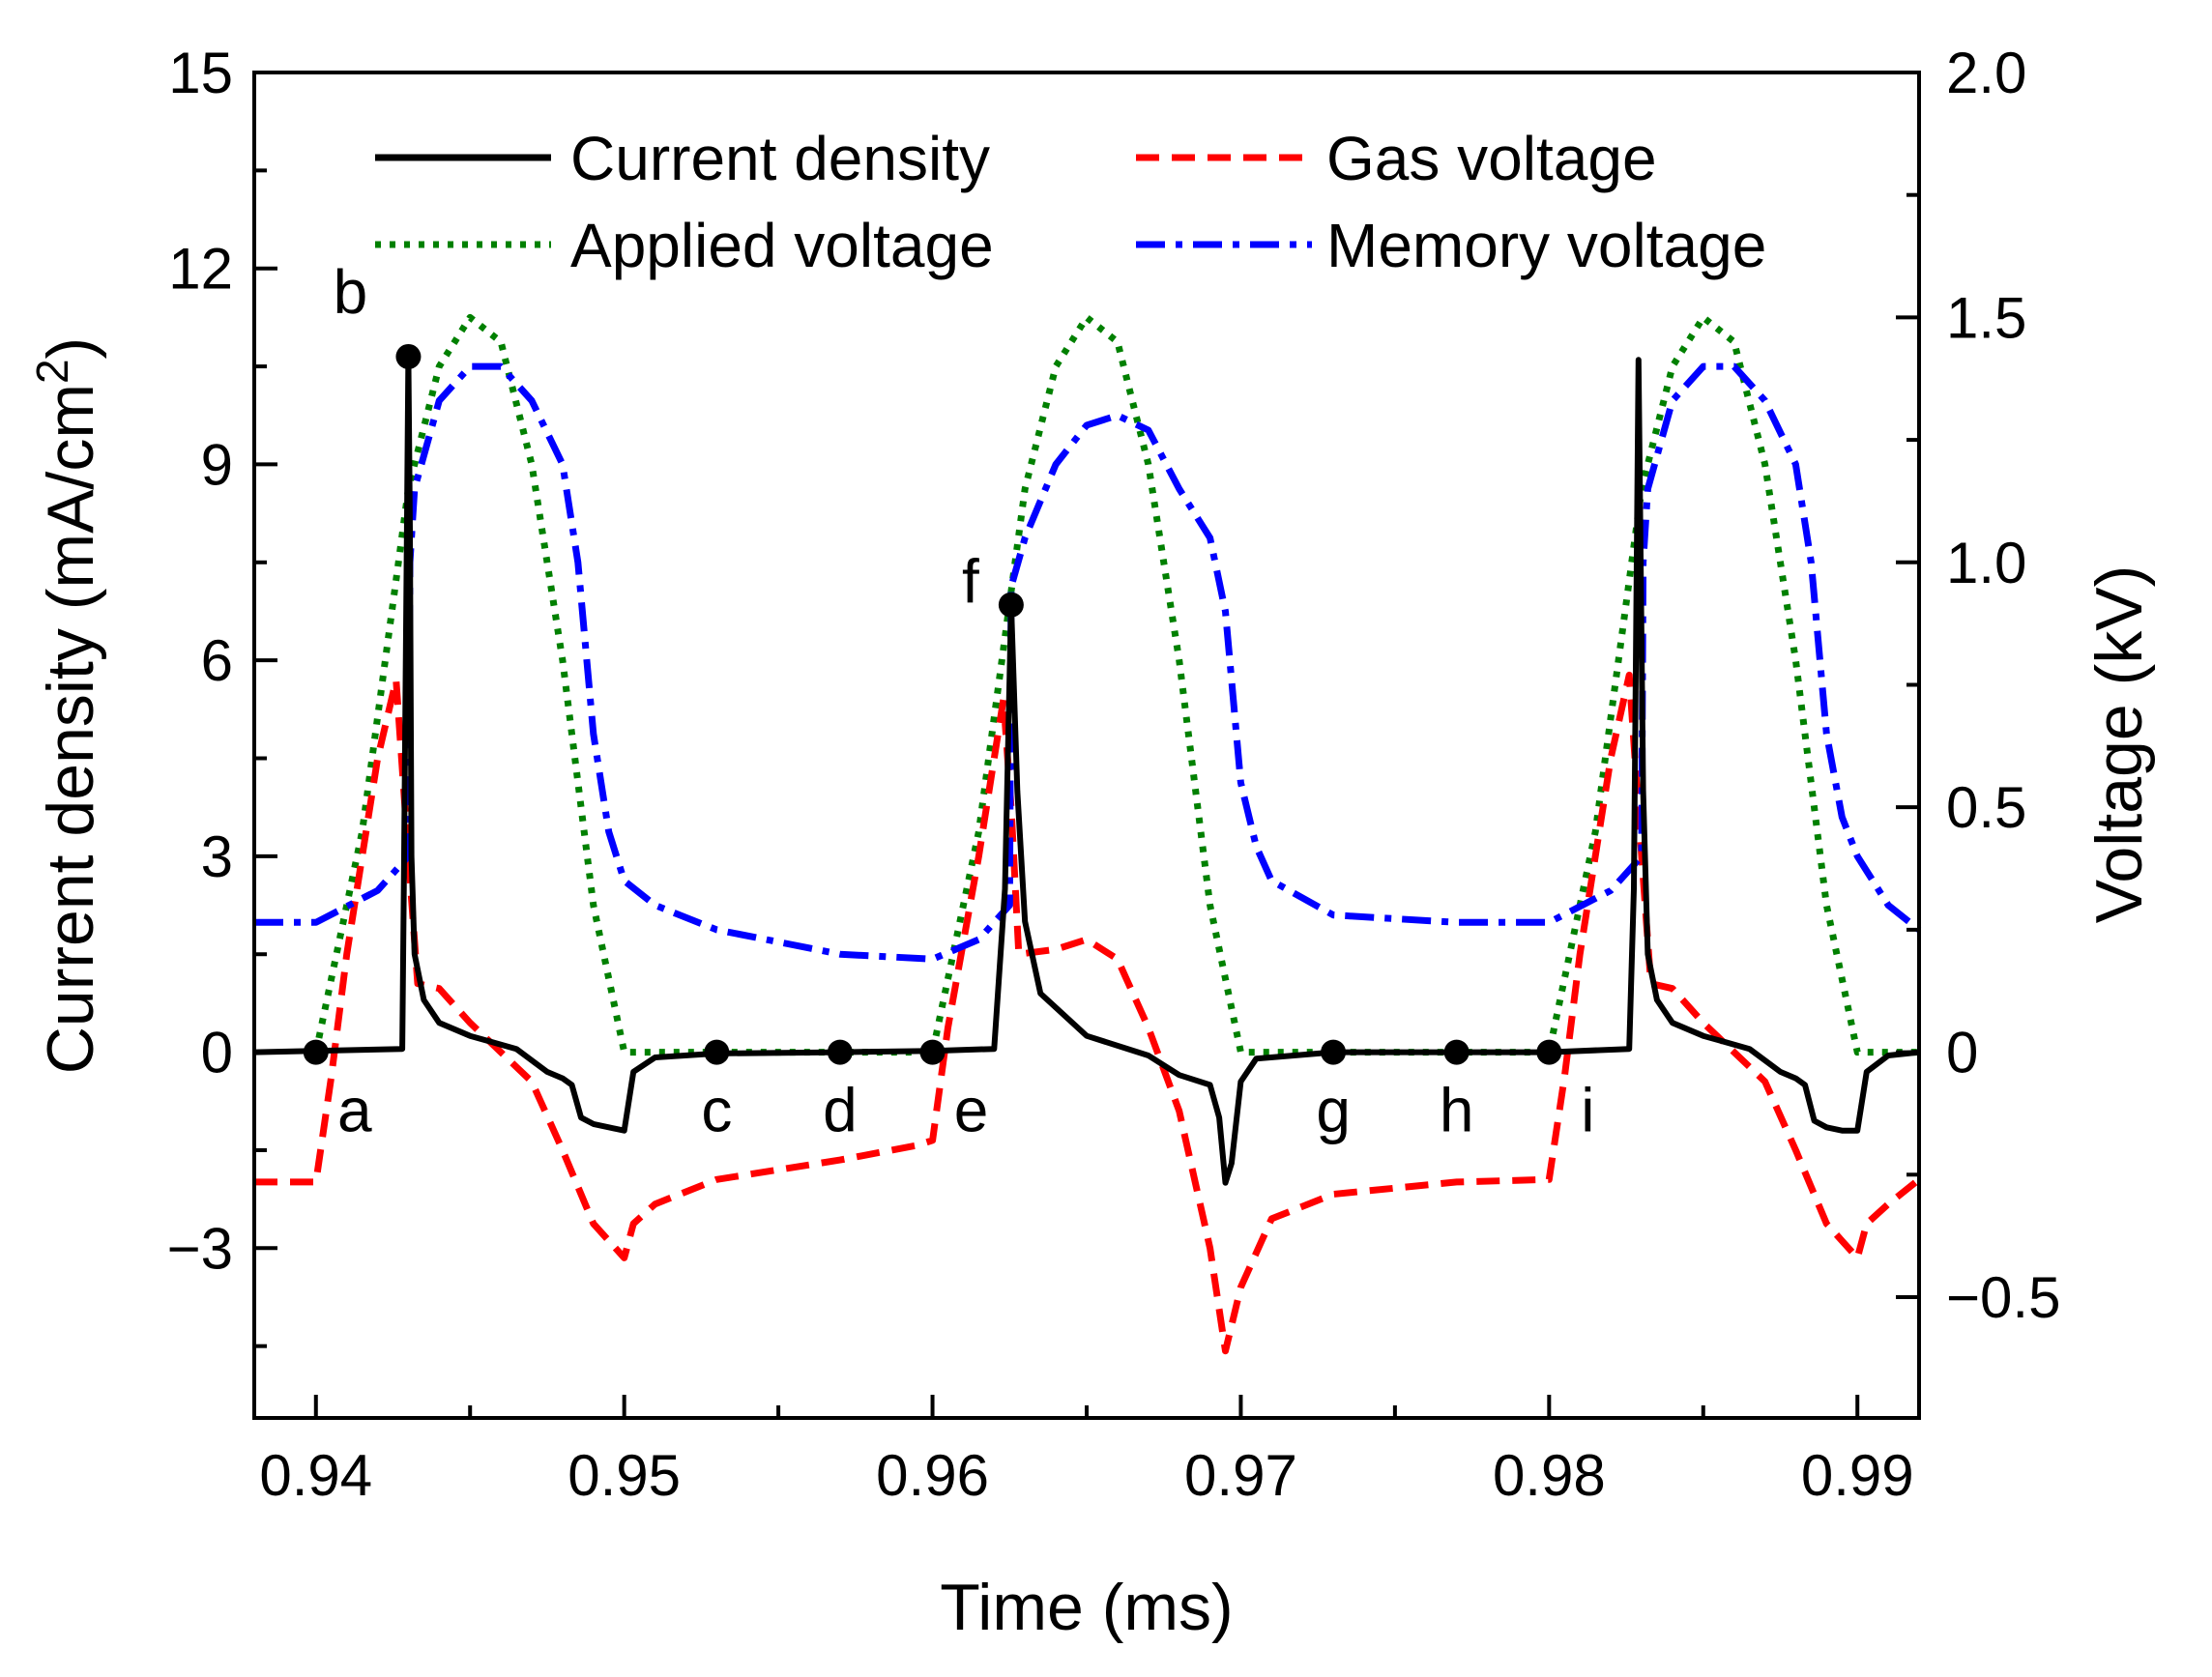  What do you see at coordinates (717, 1052) in the screenshot?
I see `point-marker-c` at bounding box center [717, 1052].